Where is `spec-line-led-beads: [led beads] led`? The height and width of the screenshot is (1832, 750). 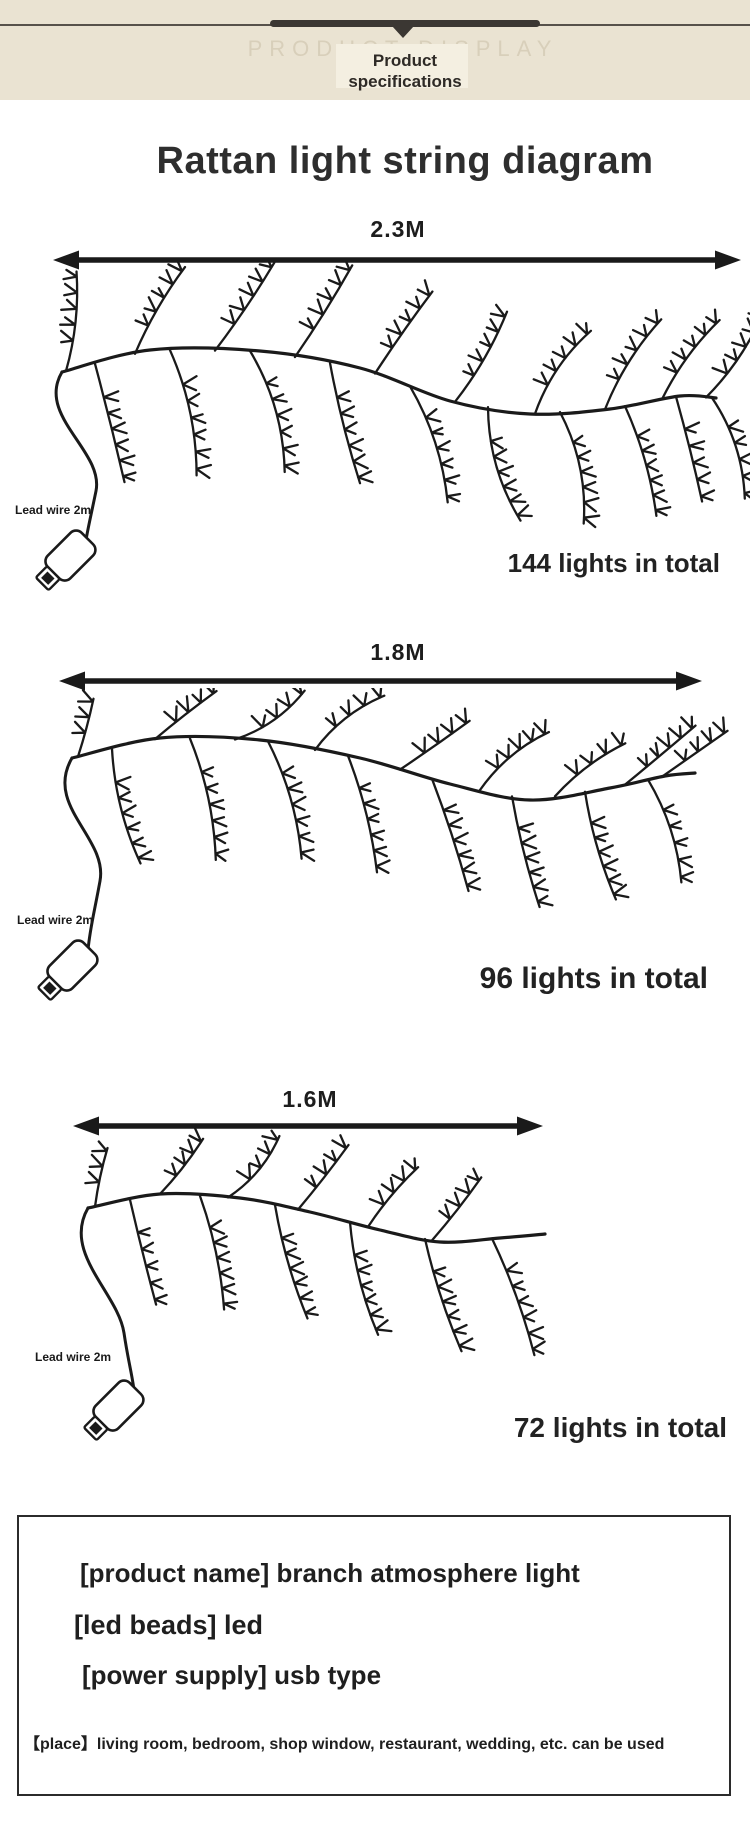 spec-line-led-beads: [led beads] led is located at coordinates (169, 1625).